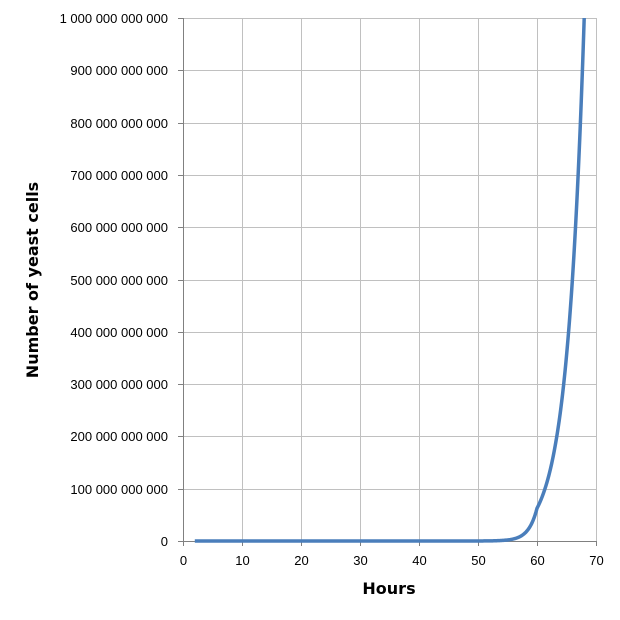  Describe the element at coordinates (114, 18) in the screenshot. I see `y-tick-label: 1 000 000 000 000` at that location.